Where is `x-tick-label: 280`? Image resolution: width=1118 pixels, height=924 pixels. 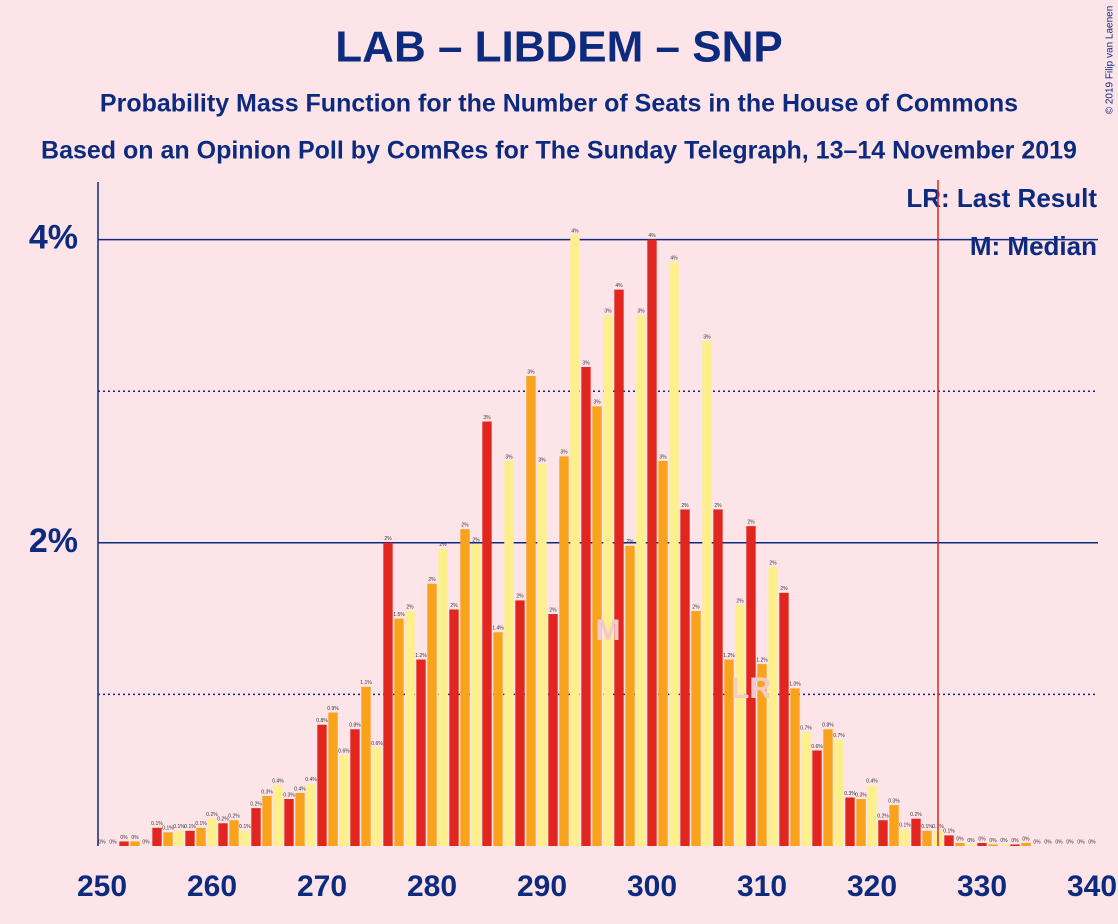 x-tick-label: 280 is located at coordinates (432, 886).